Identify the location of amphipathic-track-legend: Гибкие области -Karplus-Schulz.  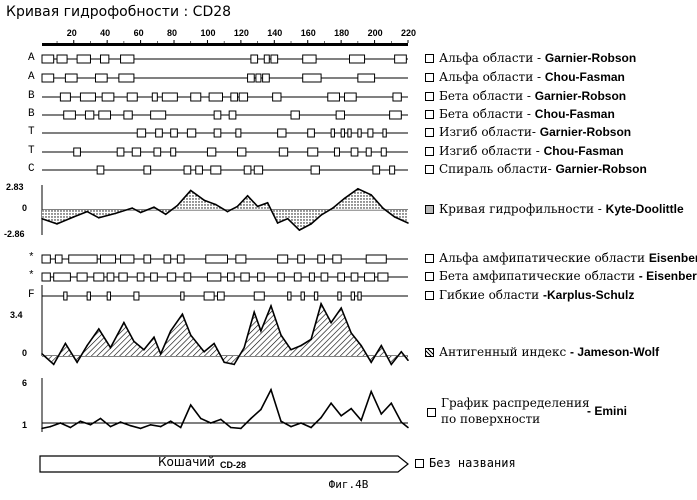
(529, 295).